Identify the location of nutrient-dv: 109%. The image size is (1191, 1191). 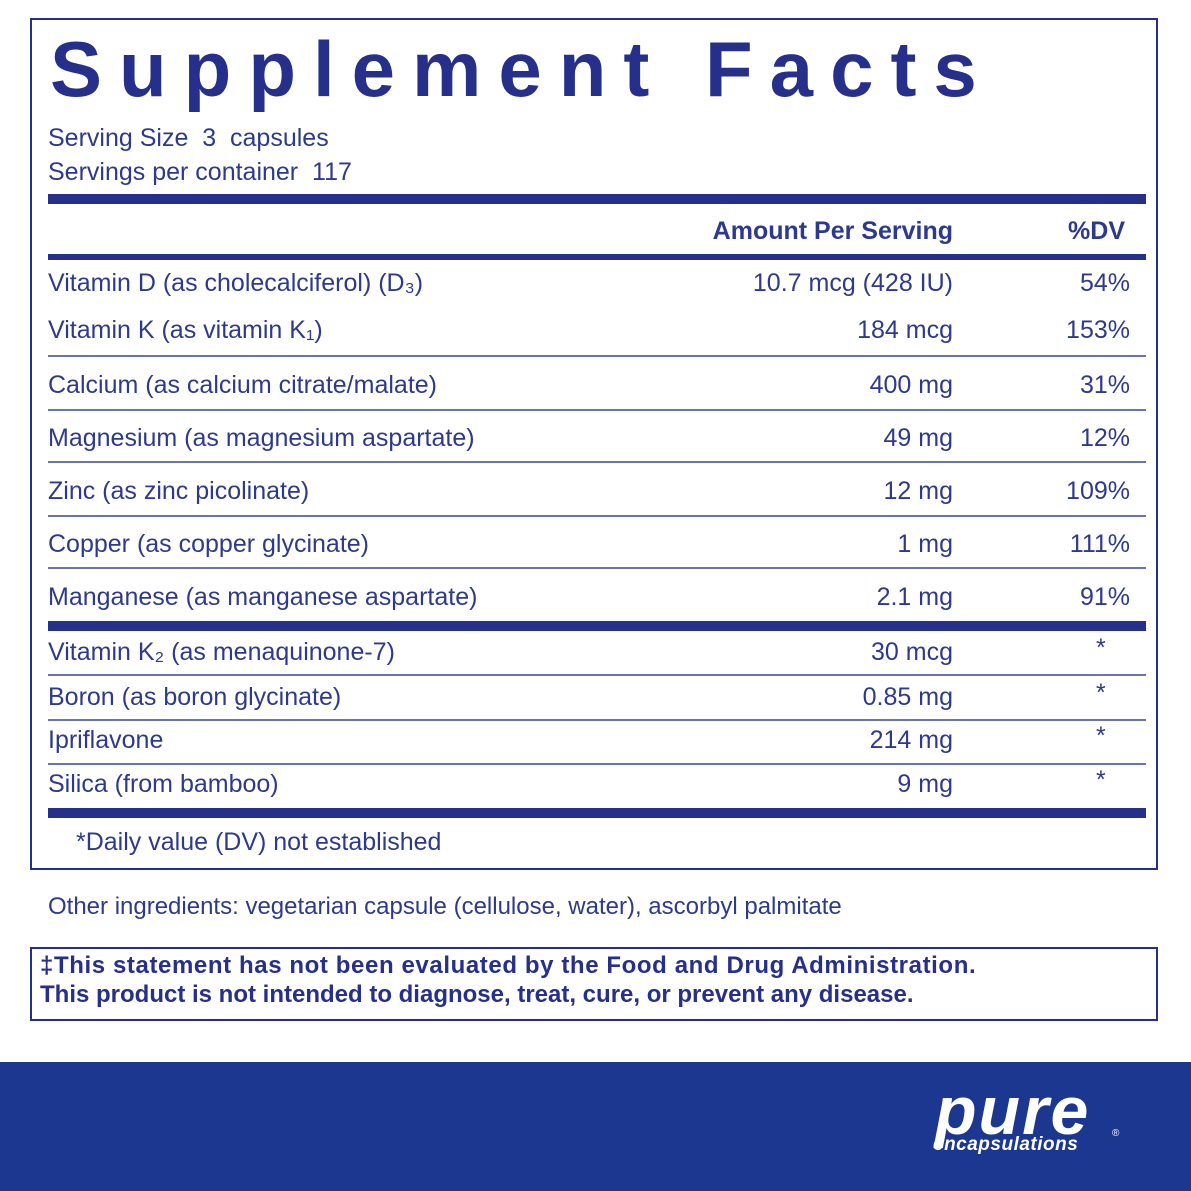
(1098, 491).